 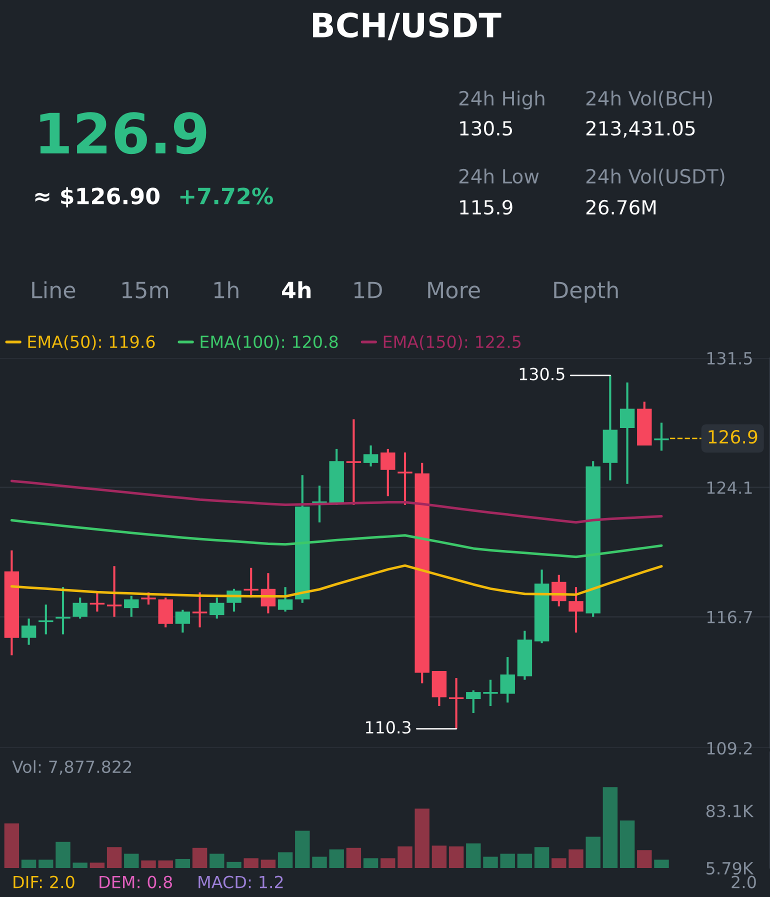 I want to click on text: BCH/USDT, so click(x=407, y=26).